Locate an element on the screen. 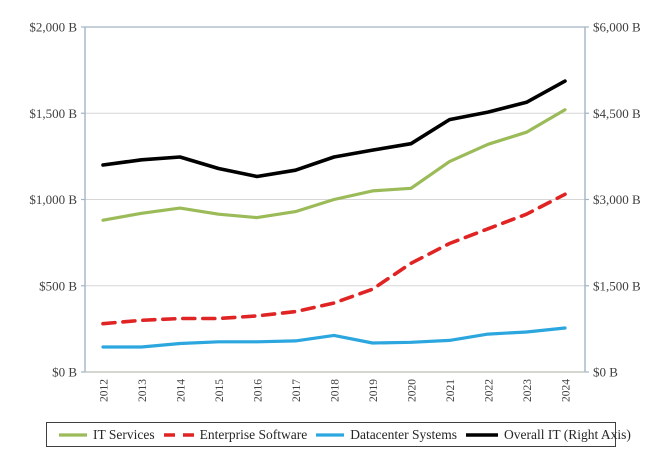 The image size is (670, 459). left-axis-tick-label: $1,500 B is located at coordinates (53, 113).